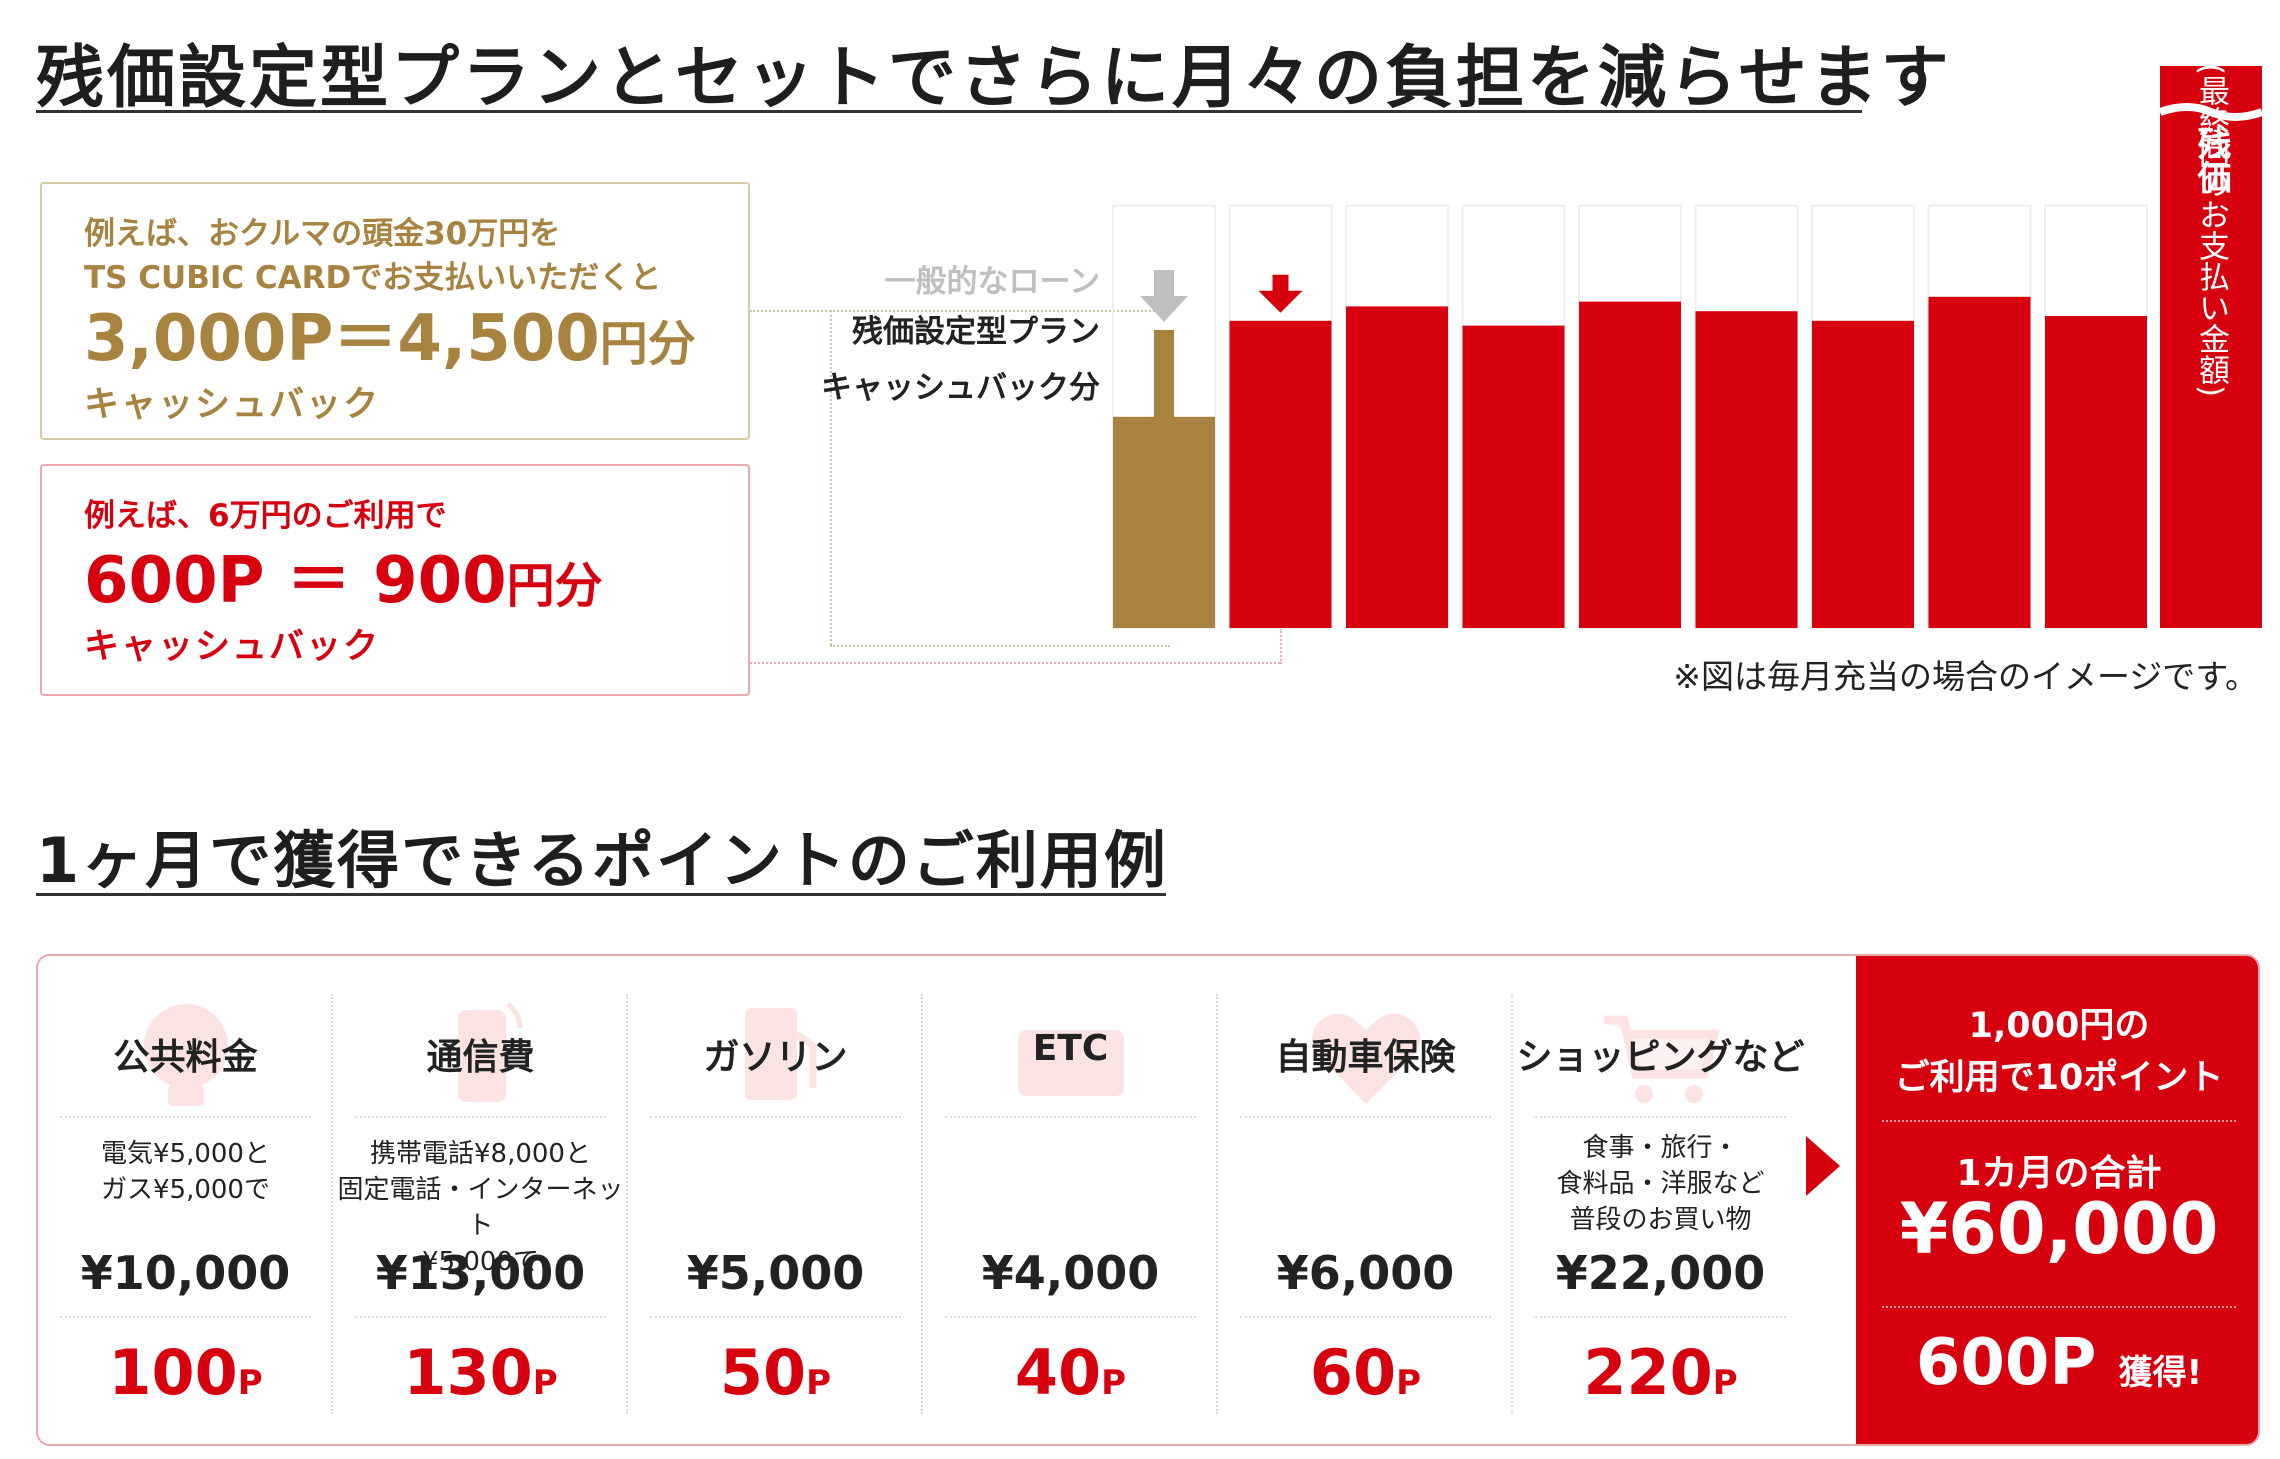 This screenshot has height=1459, width=2280. Describe the element at coordinates (265, 516) in the screenshot. I see `monthly-usage-line1: 例えば、6万円のご利用で` at that location.